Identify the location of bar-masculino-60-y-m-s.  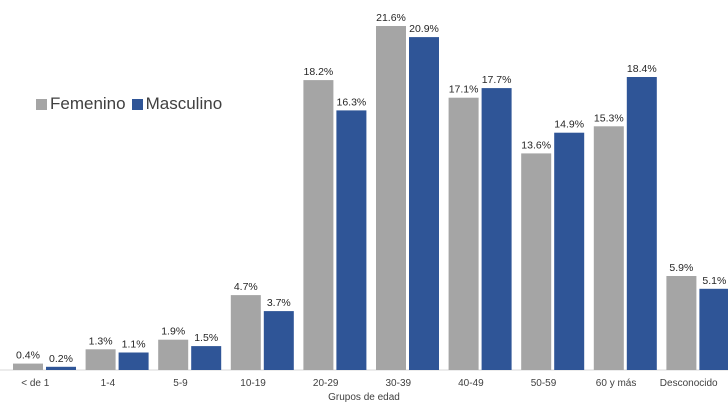
(641, 223).